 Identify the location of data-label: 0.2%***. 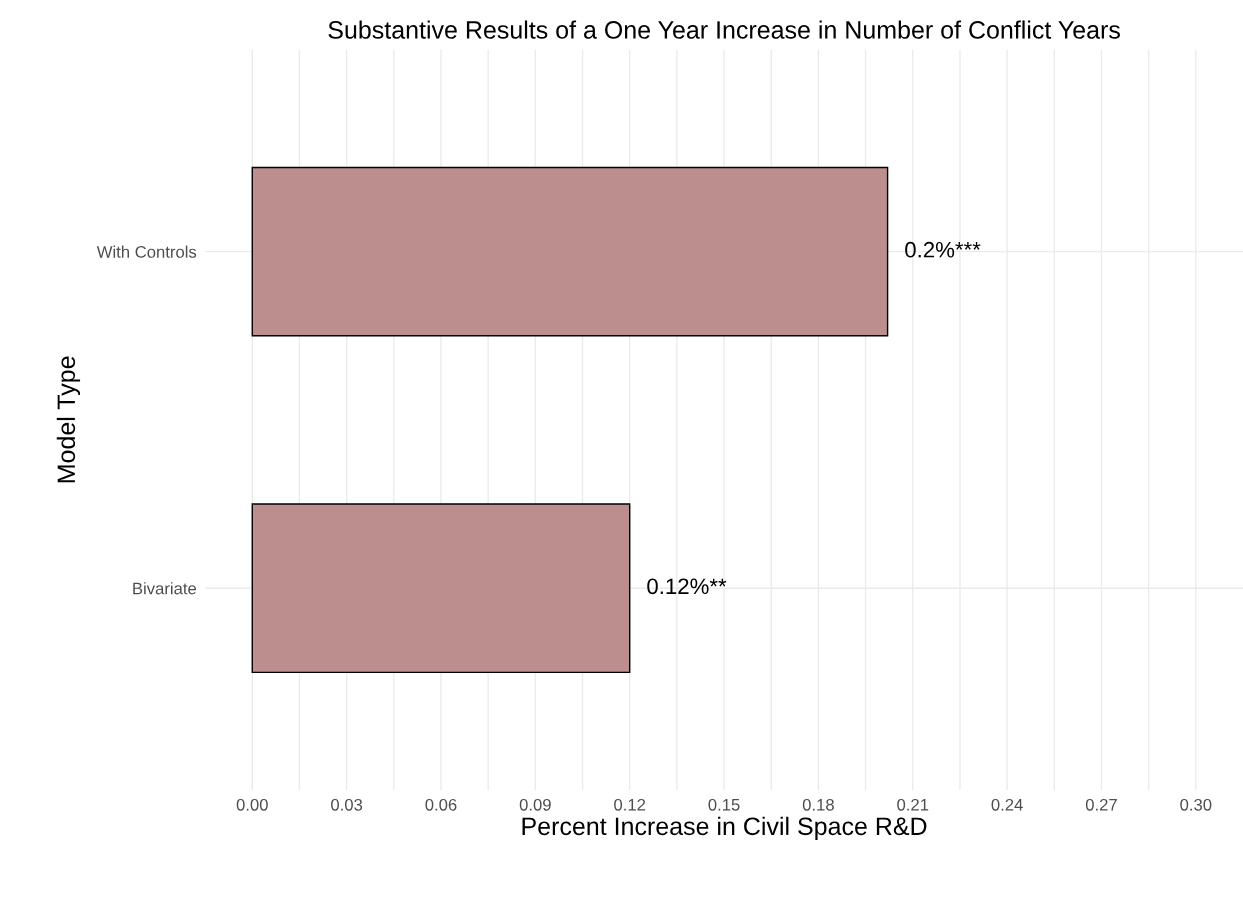
(943, 249).